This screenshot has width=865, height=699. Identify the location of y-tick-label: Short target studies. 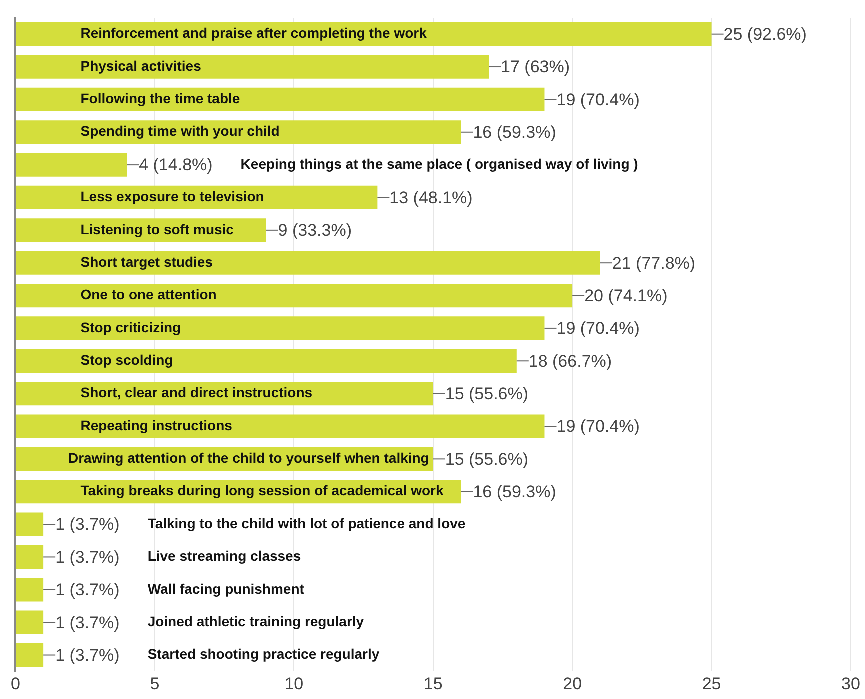
(147, 262).